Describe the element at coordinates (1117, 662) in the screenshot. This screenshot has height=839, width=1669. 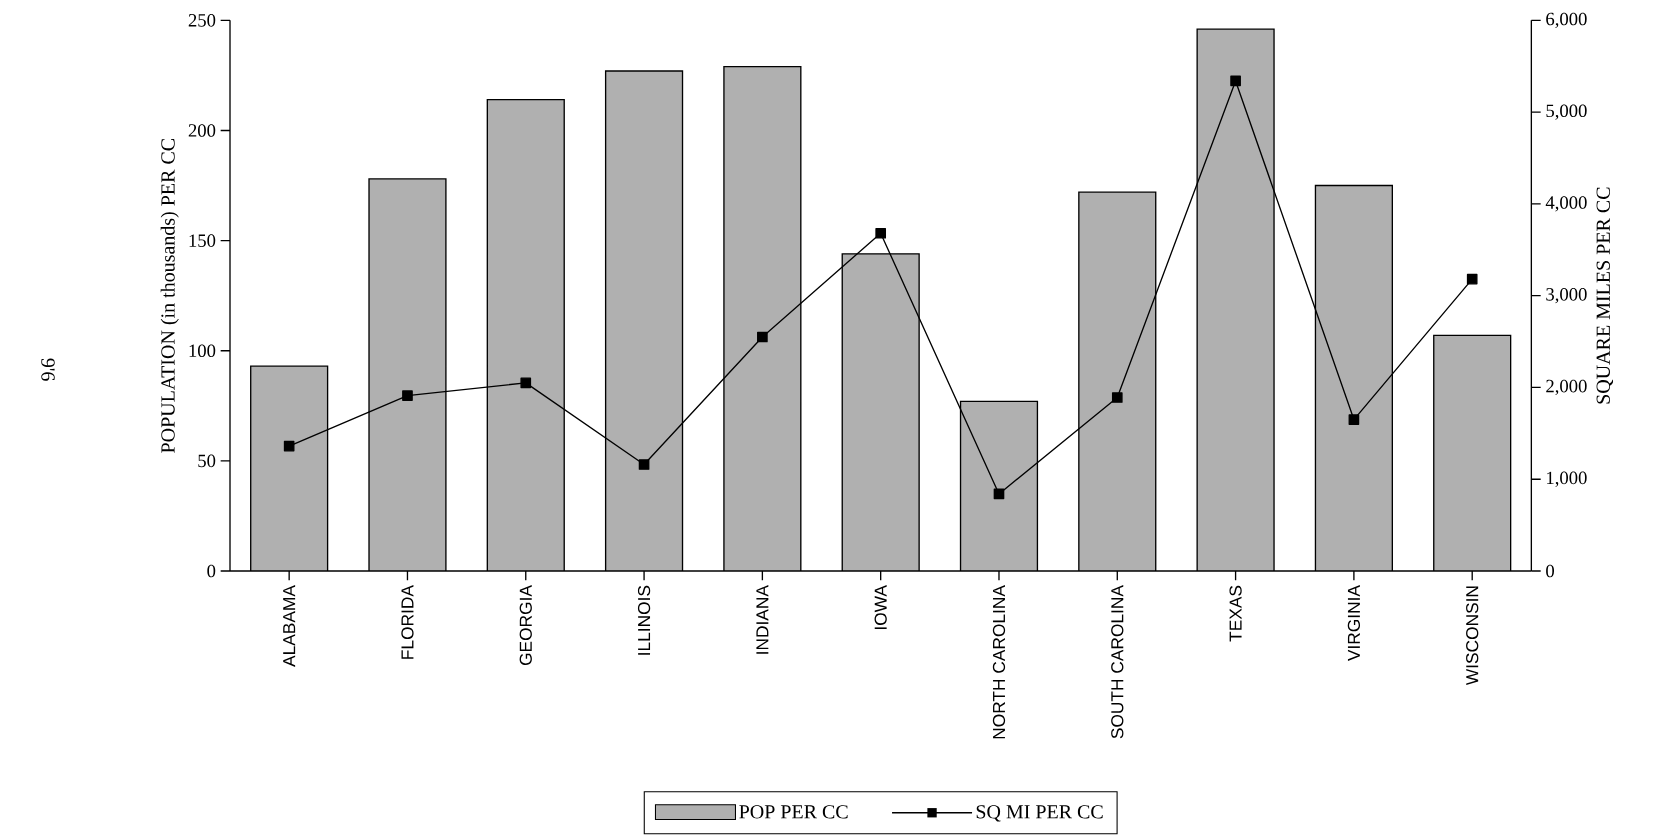
I see `x-tick-label: SOUTH CAROLINA` at that location.